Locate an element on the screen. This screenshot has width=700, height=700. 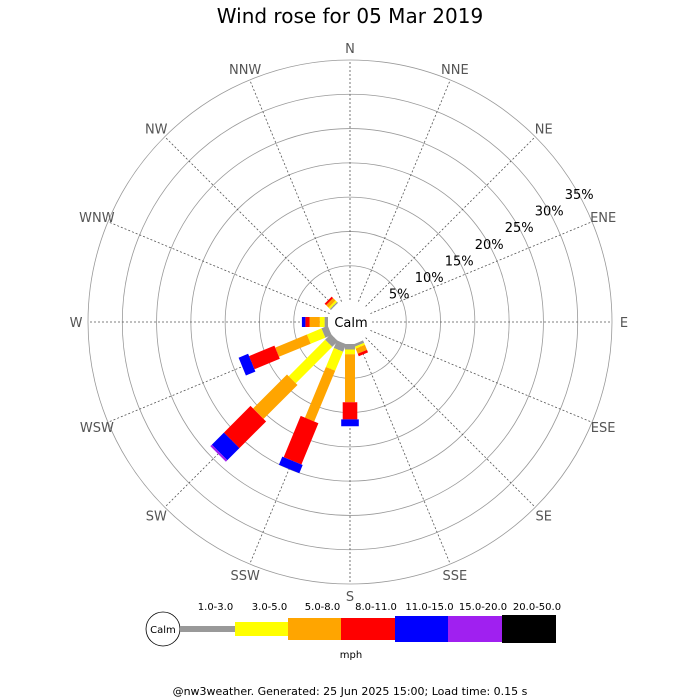
direction-label-wsw: WSW is located at coordinates (97, 428).